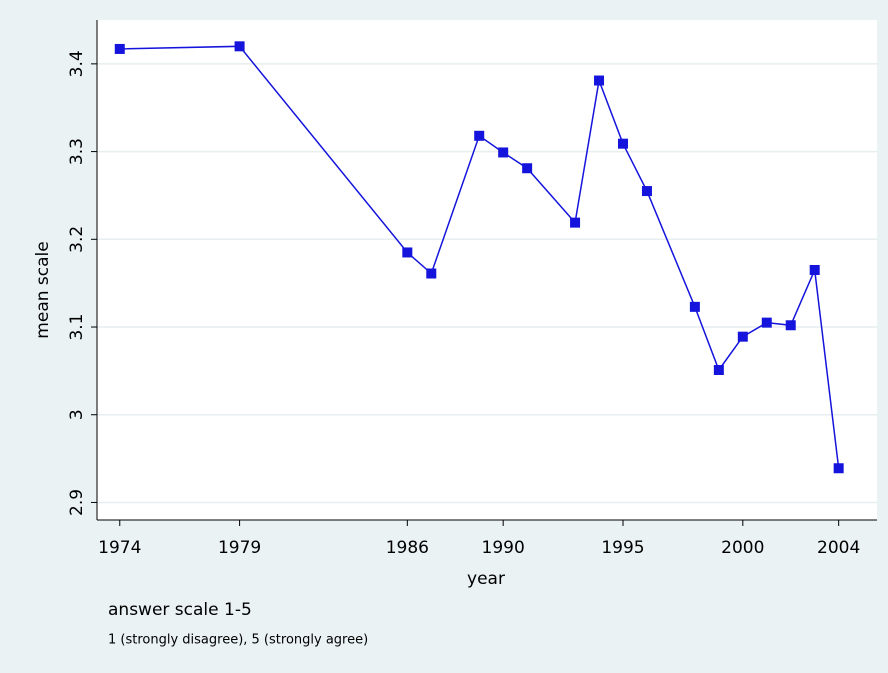 This screenshot has width=888, height=673. Describe the element at coordinates (43, 289) in the screenshot. I see `y-axis-title: mean scale` at that location.